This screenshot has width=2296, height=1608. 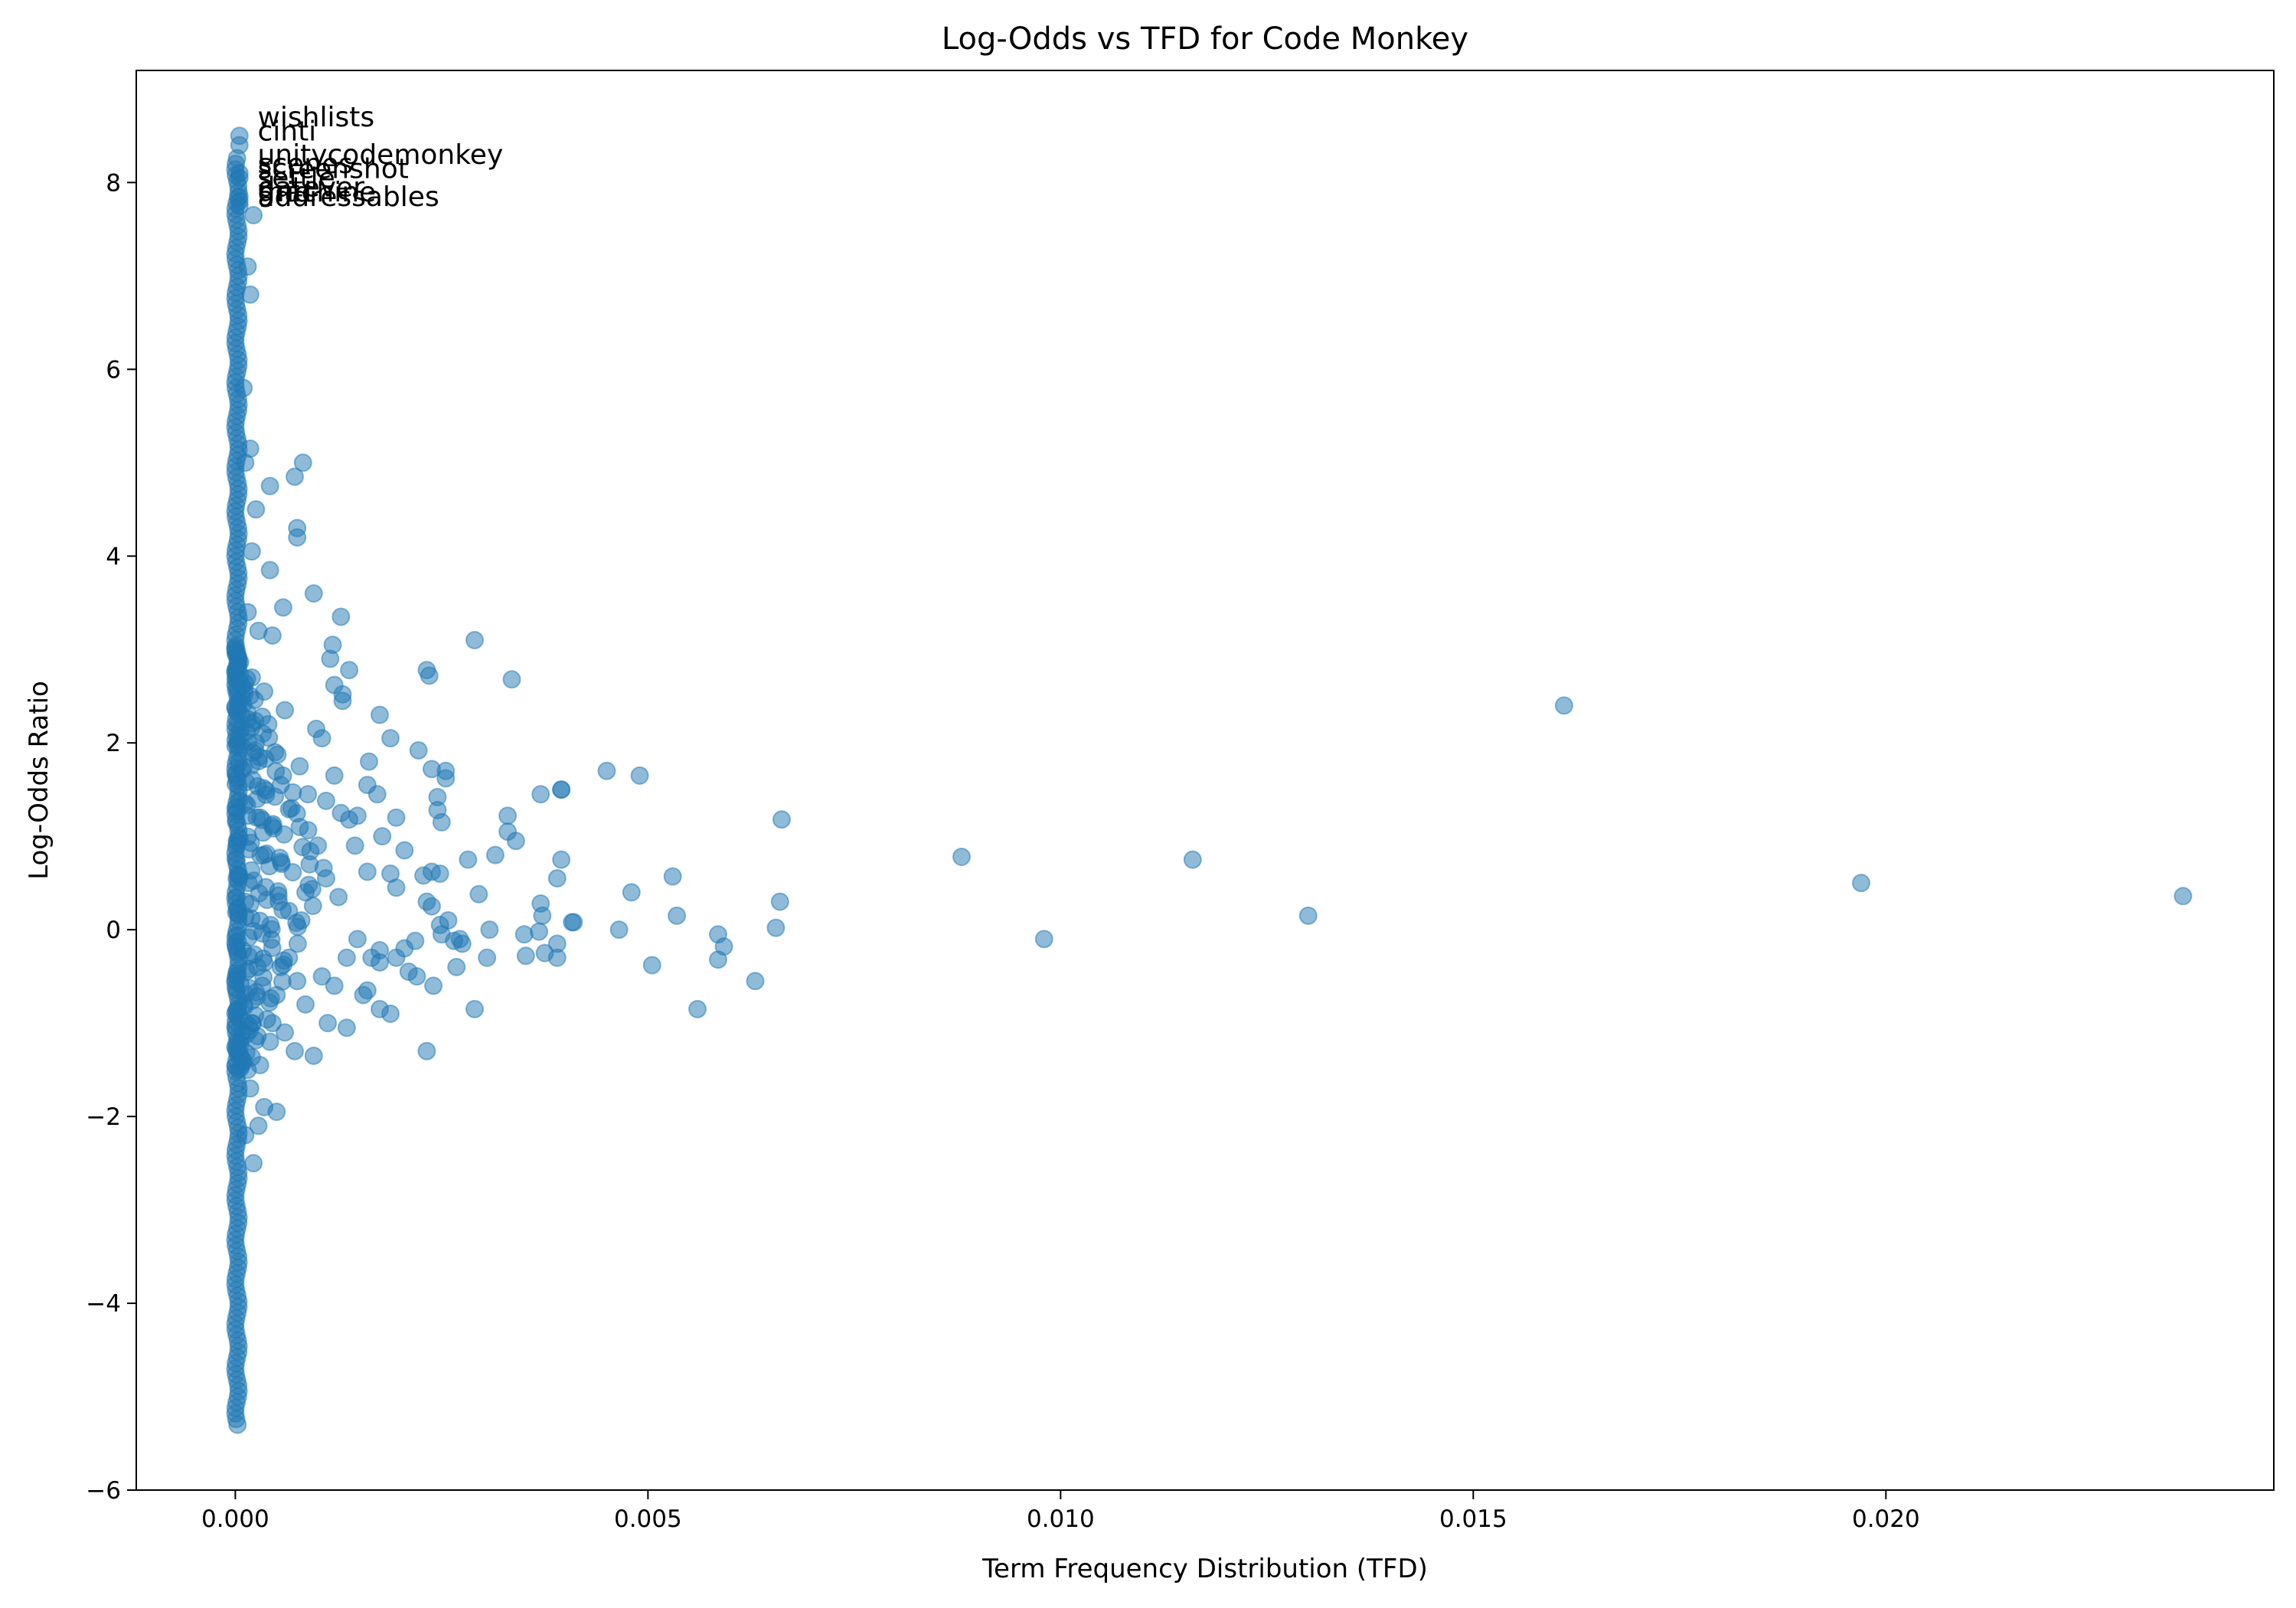 I want to click on point-annotation: unitycodemonkey, so click(x=380, y=155).